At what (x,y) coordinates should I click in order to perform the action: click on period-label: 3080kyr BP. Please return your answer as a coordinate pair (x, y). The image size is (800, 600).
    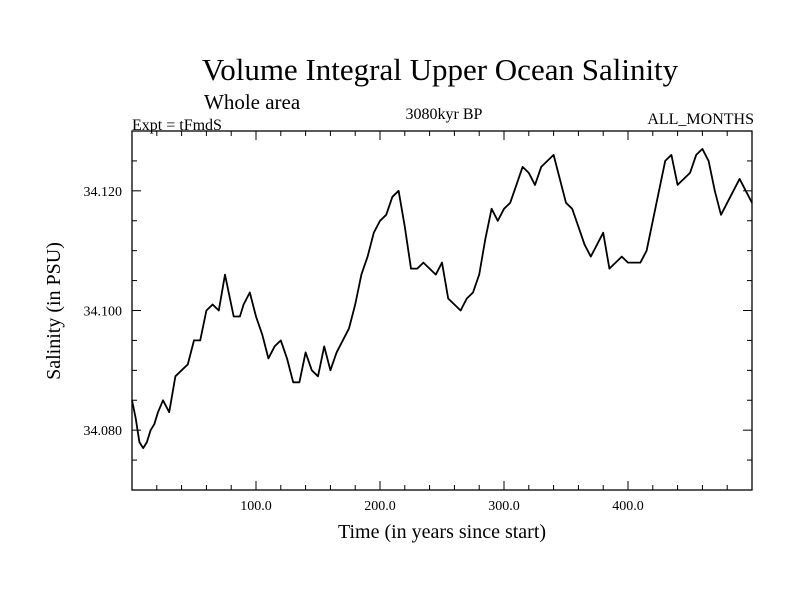
    Looking at the image, I should click on (444, 114).